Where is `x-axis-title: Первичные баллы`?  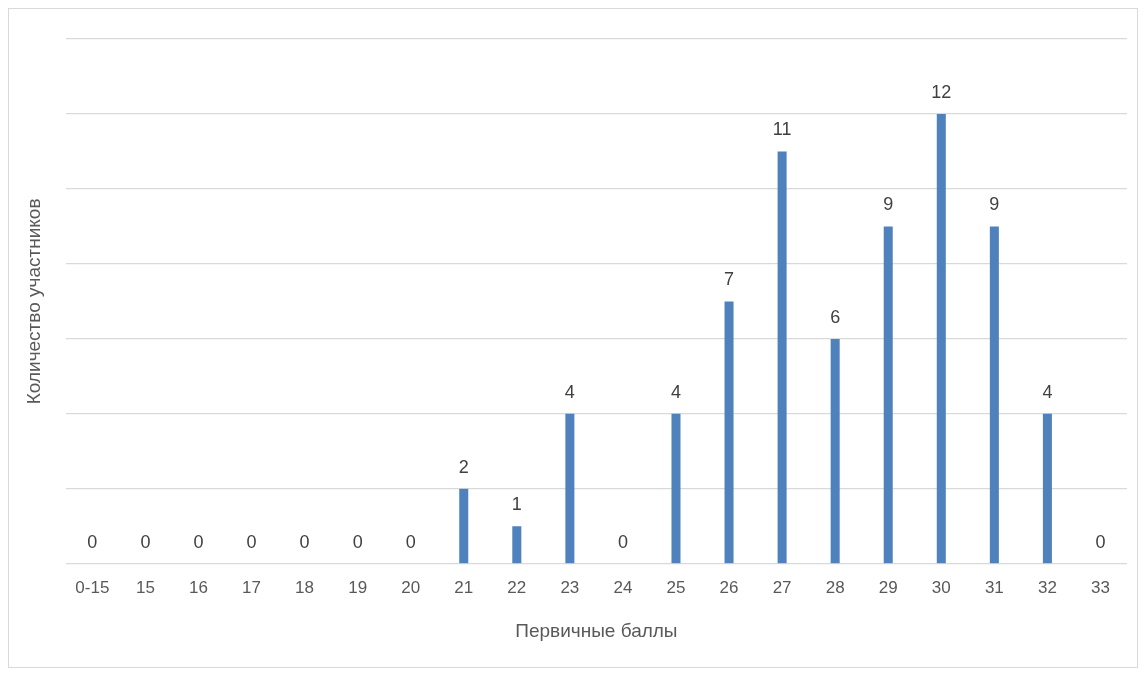 x-axis-title: Первичные баллы is located at coordinates (596, 630).